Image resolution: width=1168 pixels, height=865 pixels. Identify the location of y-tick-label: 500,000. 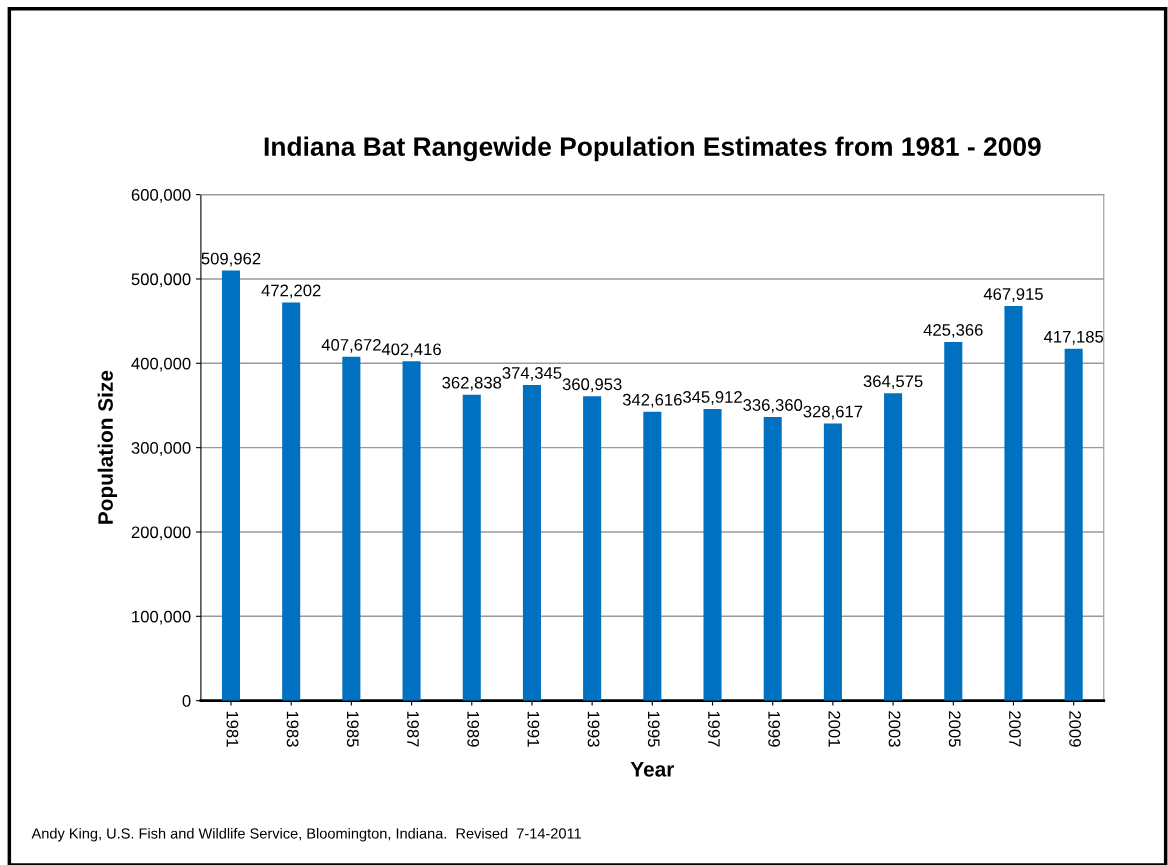
(161, 280).